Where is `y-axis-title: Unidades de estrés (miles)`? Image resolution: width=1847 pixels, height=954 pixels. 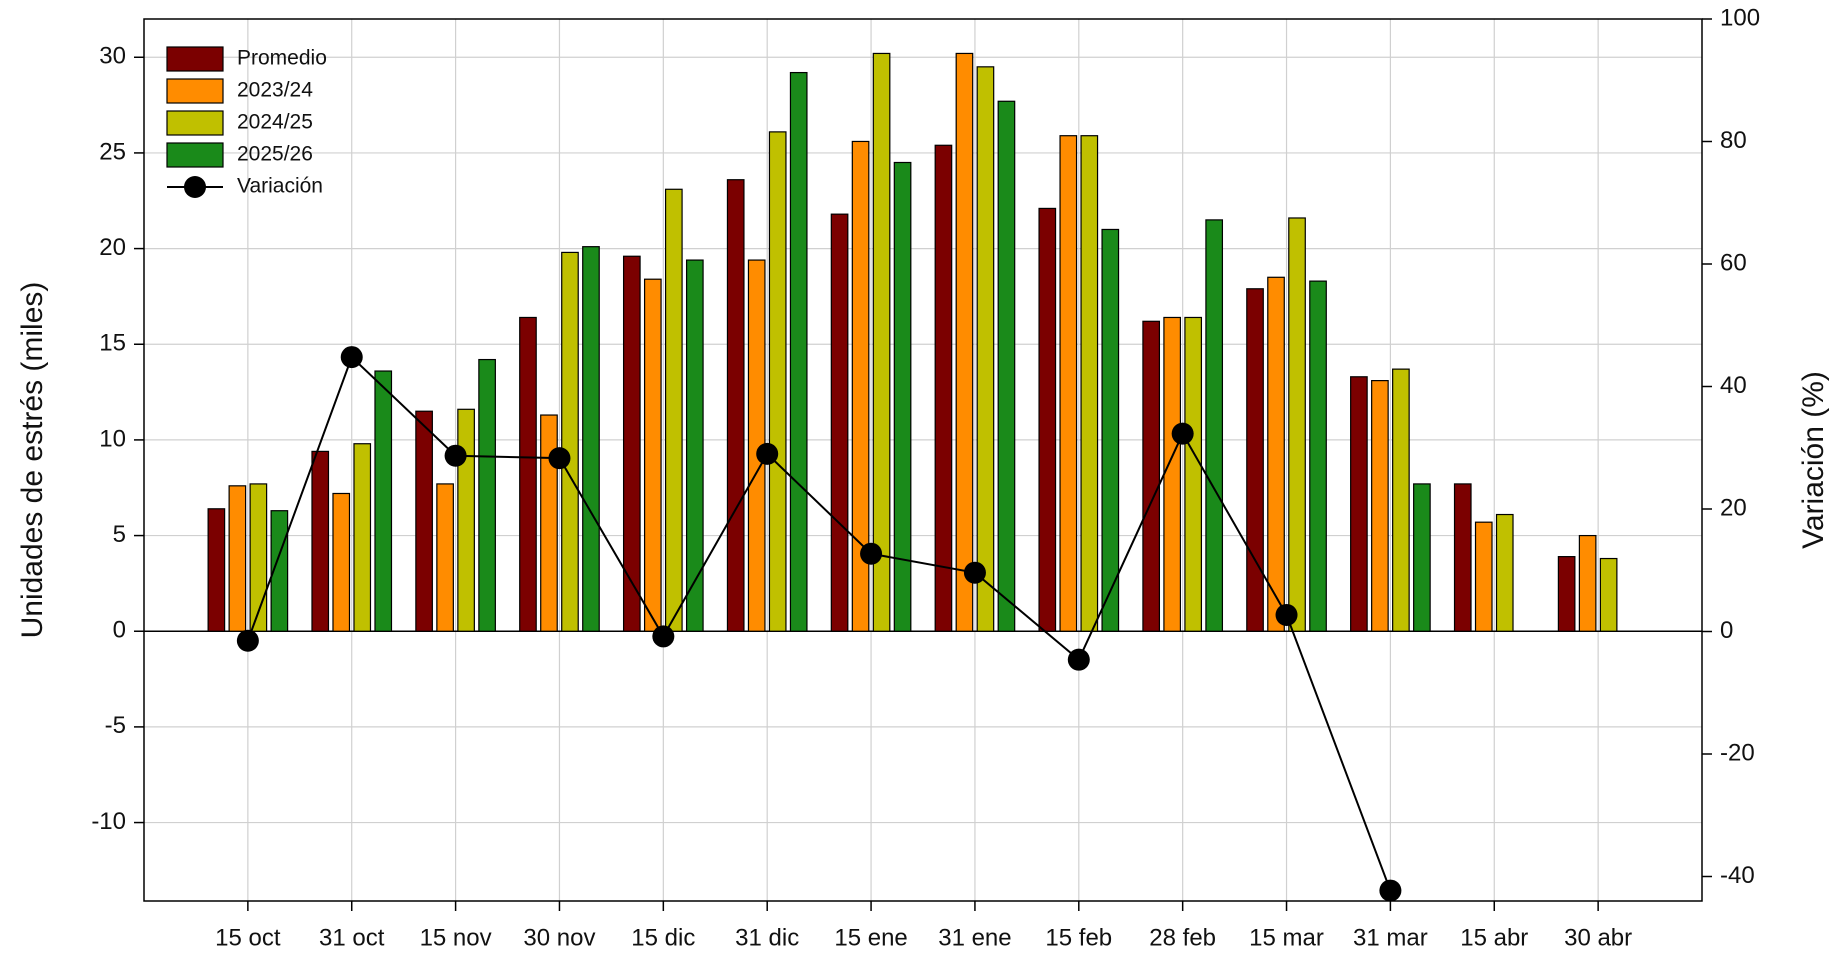
y-axis-title: Unidades de estrés (miles) is located at coordinates (32, 460).